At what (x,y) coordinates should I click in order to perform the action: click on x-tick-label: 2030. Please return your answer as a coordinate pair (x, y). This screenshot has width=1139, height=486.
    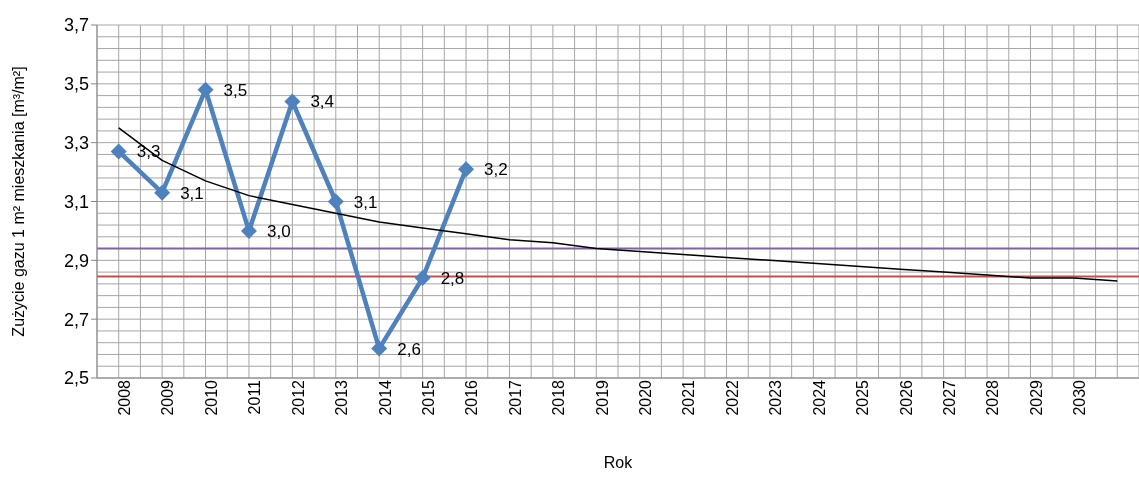
    Looking at the image, I should click on (1080, 397).